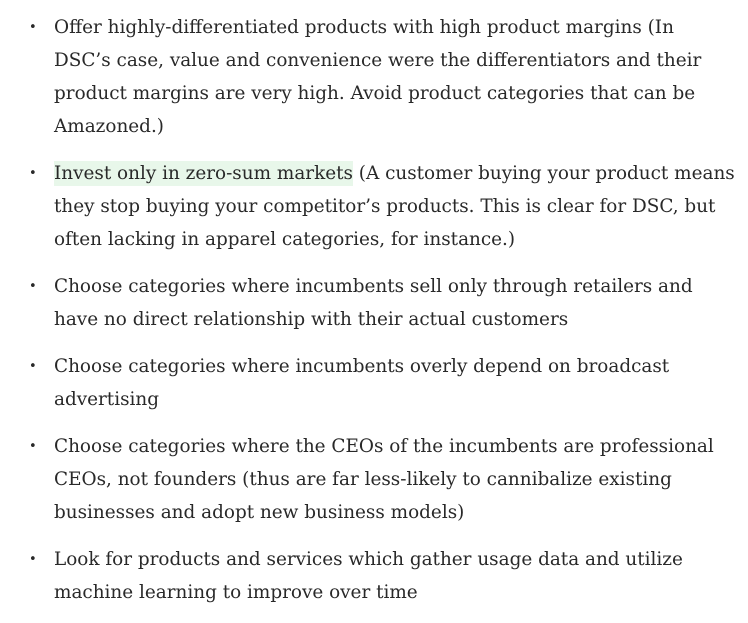  I want to click on highlighted-text: Invest only in zero-sum markets, so click(203, 173).